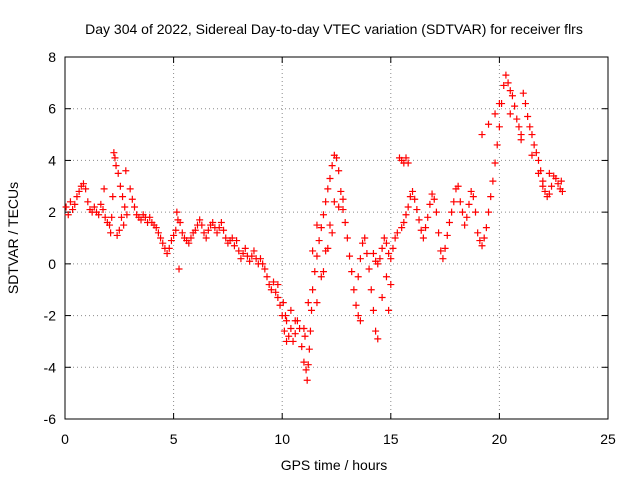  Describe the element at coordinates (50, 316) in the screenshot. I see `y-tick-label: -2` at that location.